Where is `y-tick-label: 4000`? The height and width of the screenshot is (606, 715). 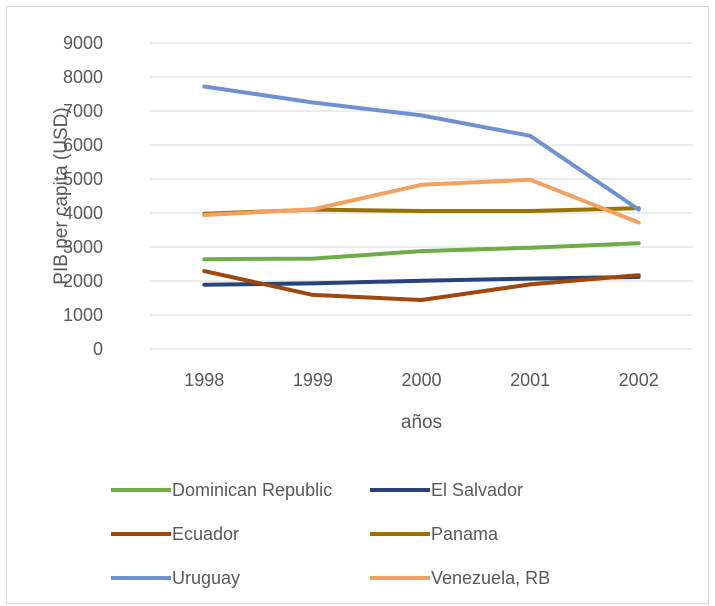
y-tick-label: 4000 is located at coordinates (83, 213).